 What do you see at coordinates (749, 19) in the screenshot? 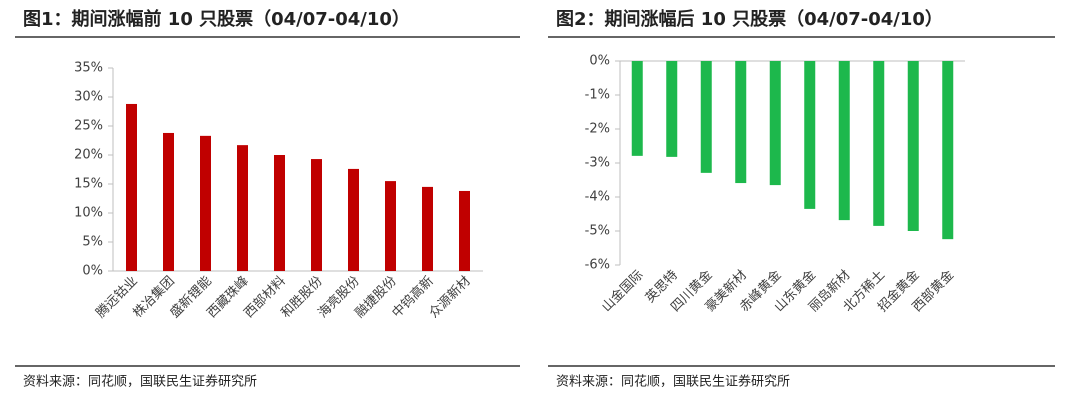
I see `chart-title: 图2：期间涨幅后 10 只股票（04/07-04/10）` at bounding box center [749, 19].